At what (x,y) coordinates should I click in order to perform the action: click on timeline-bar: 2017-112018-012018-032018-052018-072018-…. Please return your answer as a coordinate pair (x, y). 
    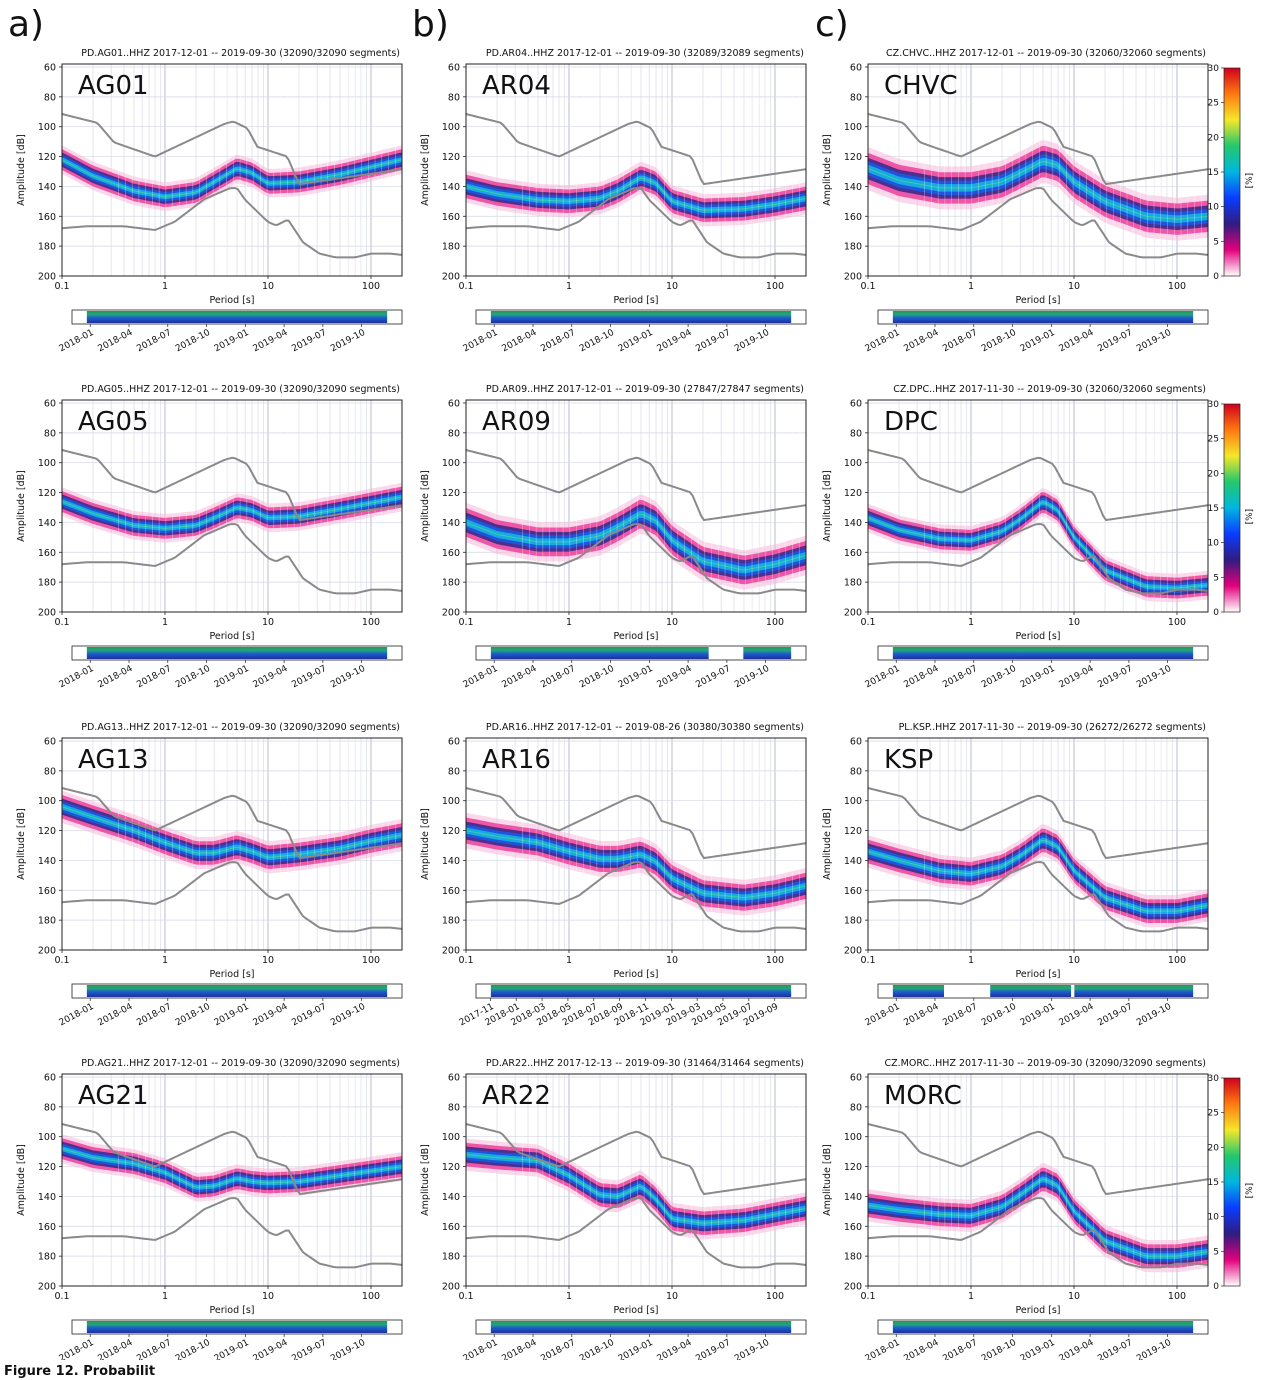
    Looking at the image, I should click on (632, 1005).